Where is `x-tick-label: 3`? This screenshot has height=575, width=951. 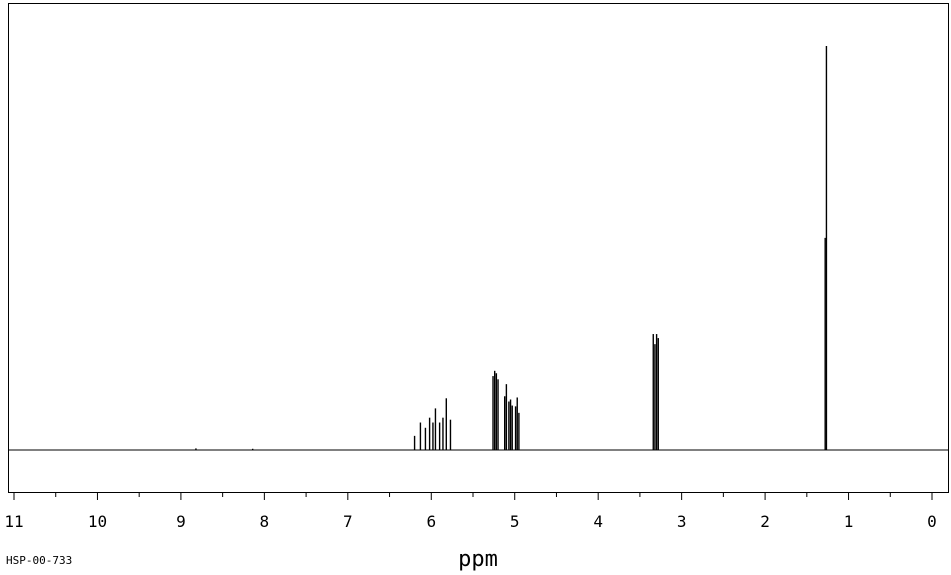
x-tick-label: 3 is located at coordinates (682, 521).